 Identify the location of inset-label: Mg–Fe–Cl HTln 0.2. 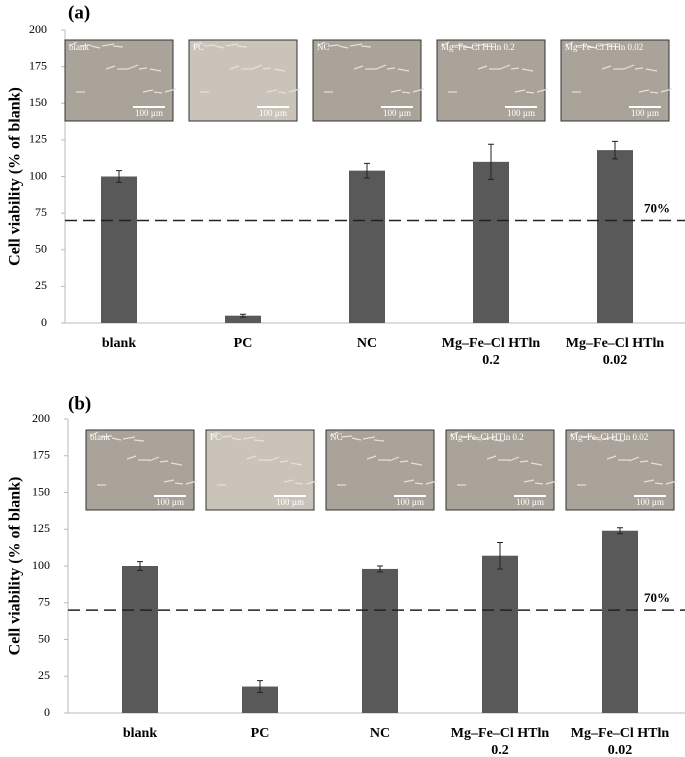
(478, 47).